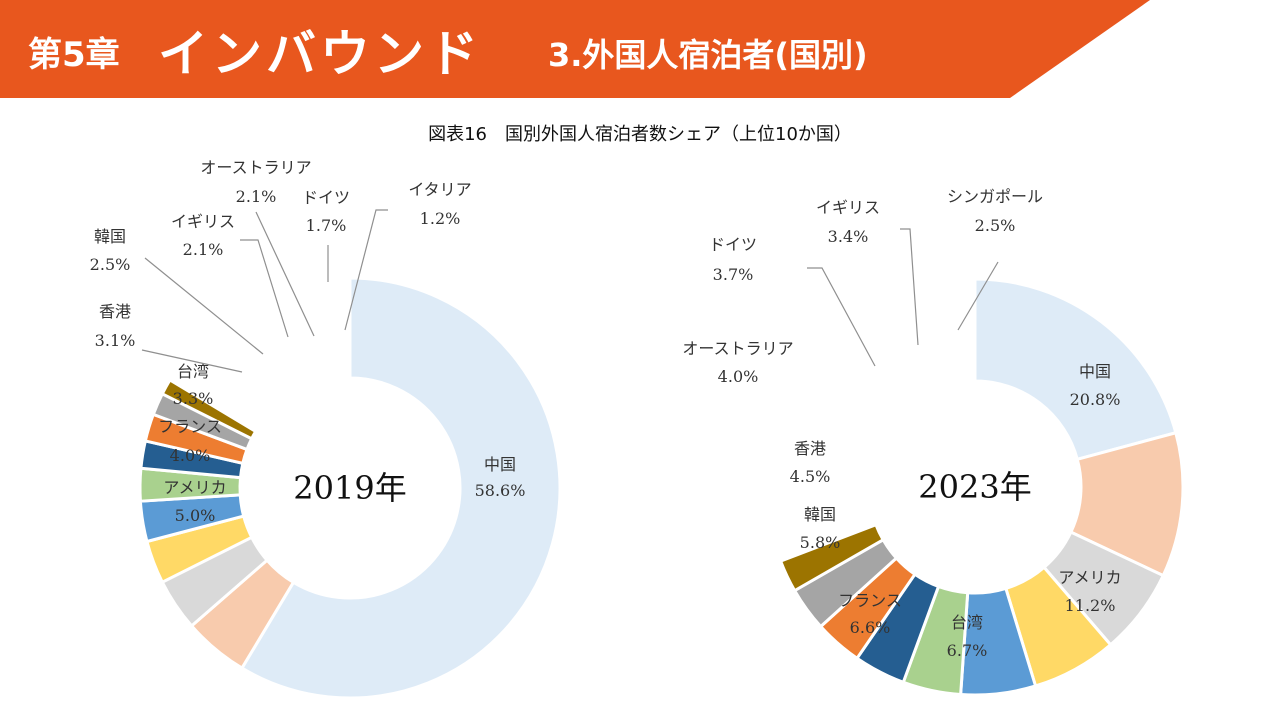  What do you see at coordinates (1089, 577) in the screenshot?
I see `donut-2-label-2: アメリカ` at bounding box center [1089, 577].